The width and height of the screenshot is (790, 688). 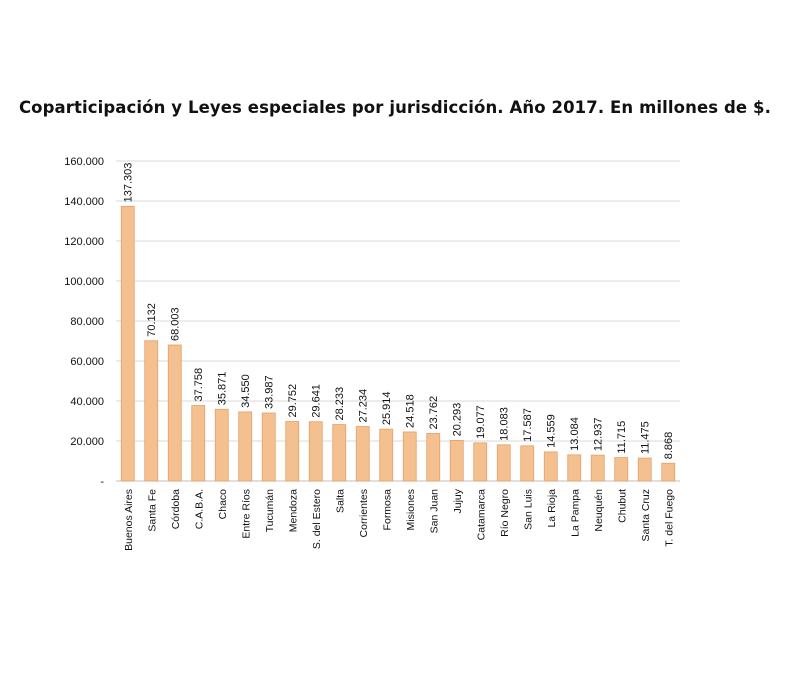 What do you see at coordinates (199, 385) in the screenshot?
I see `value-label: 37.758` at bounding box center [199, 385].